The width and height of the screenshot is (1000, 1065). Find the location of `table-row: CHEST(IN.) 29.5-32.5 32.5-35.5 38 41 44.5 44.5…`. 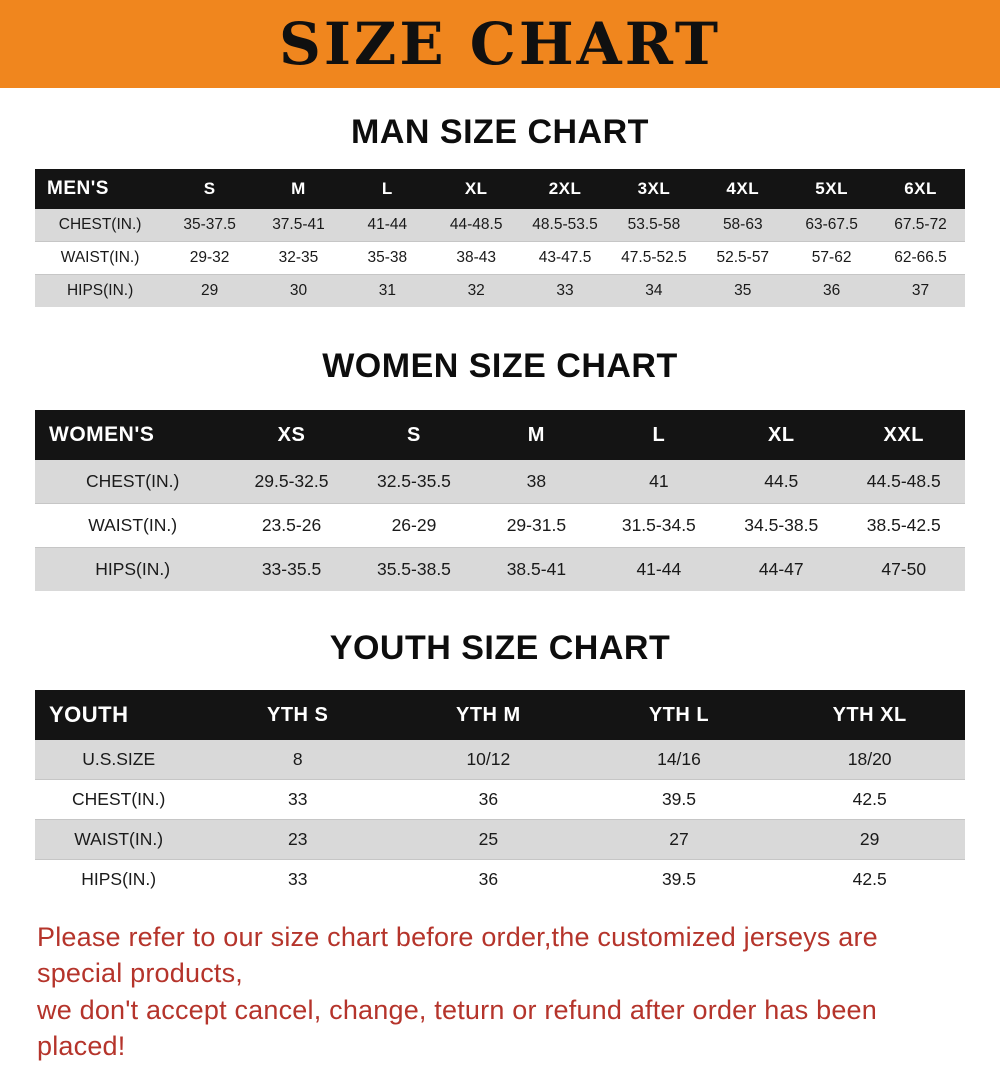

table-row: CHEST(IN.) 29.5-32.5 32.5-35.5 38 41 44.5 44.5… is located at coordinates (500, 482).